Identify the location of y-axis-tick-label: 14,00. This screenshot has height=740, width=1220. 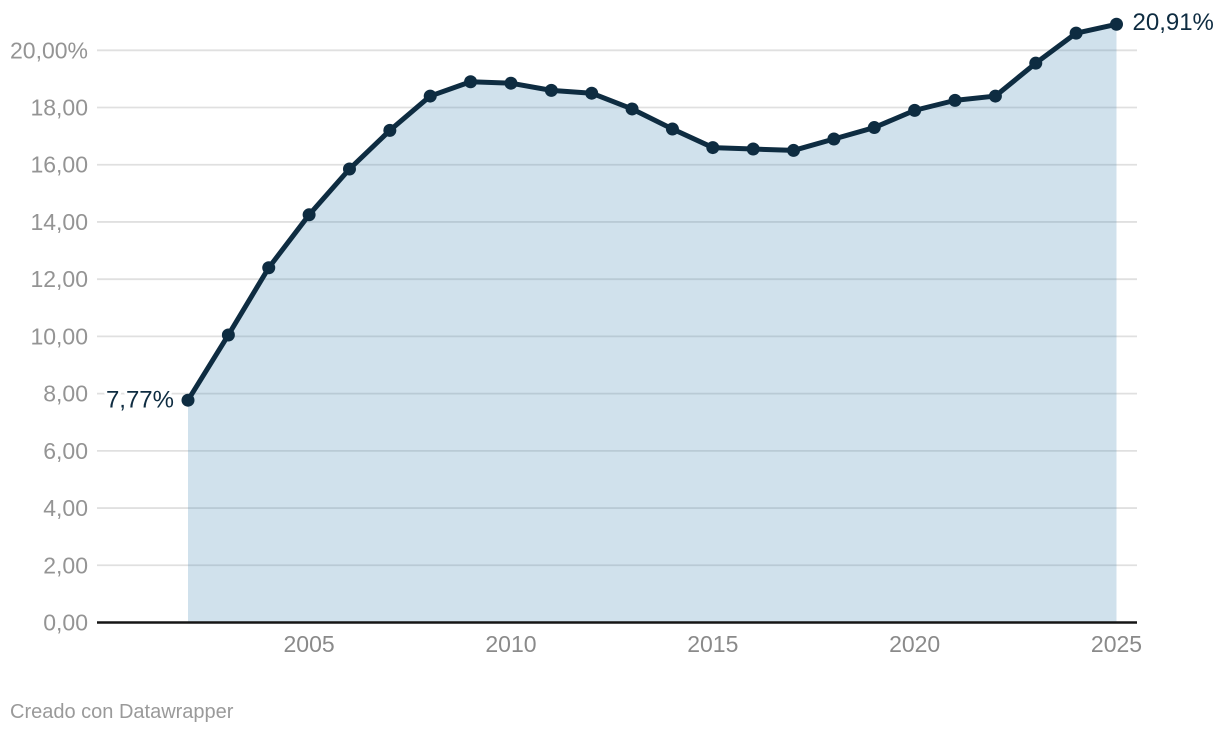
(59, 222).